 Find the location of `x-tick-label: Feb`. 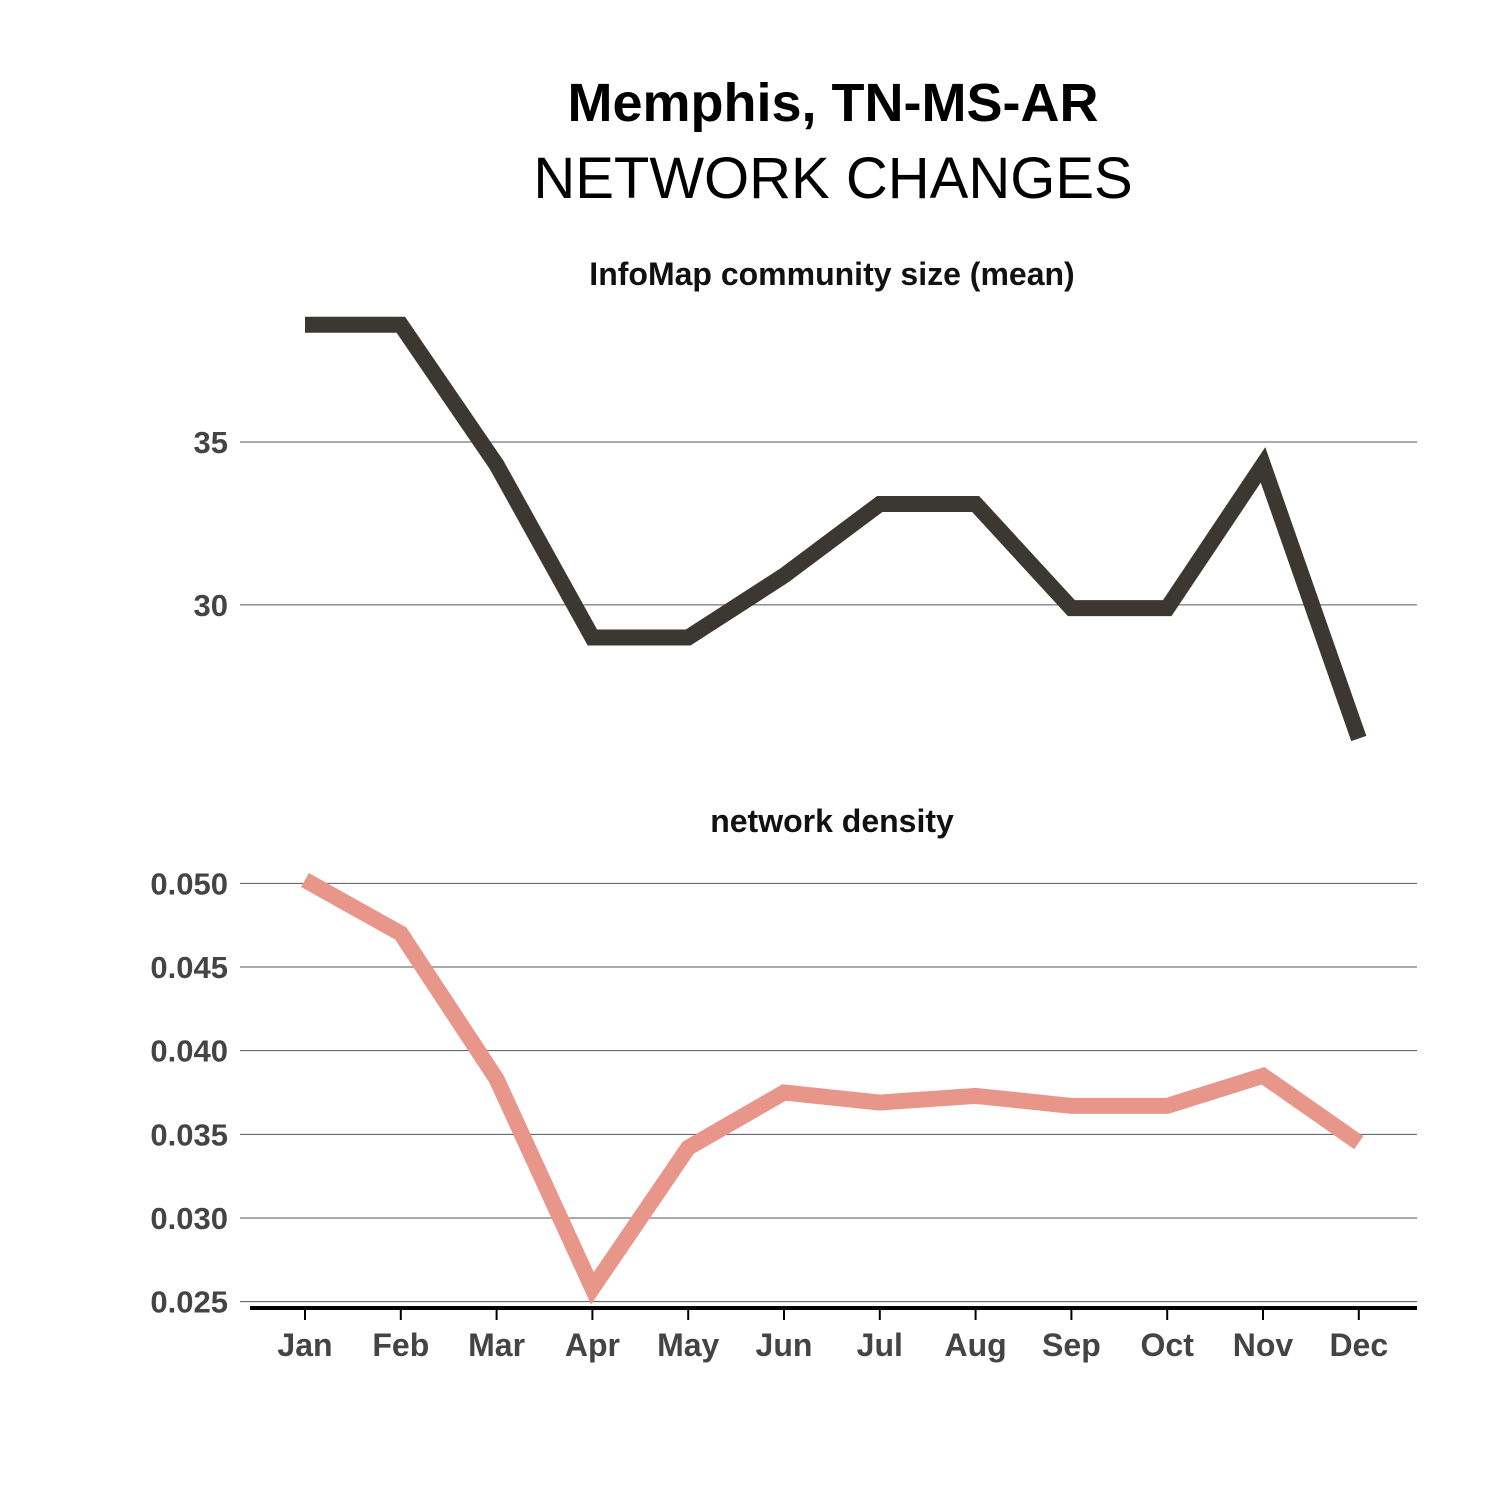

x-tick-label: Feb is located at coordinates (400, 1345).